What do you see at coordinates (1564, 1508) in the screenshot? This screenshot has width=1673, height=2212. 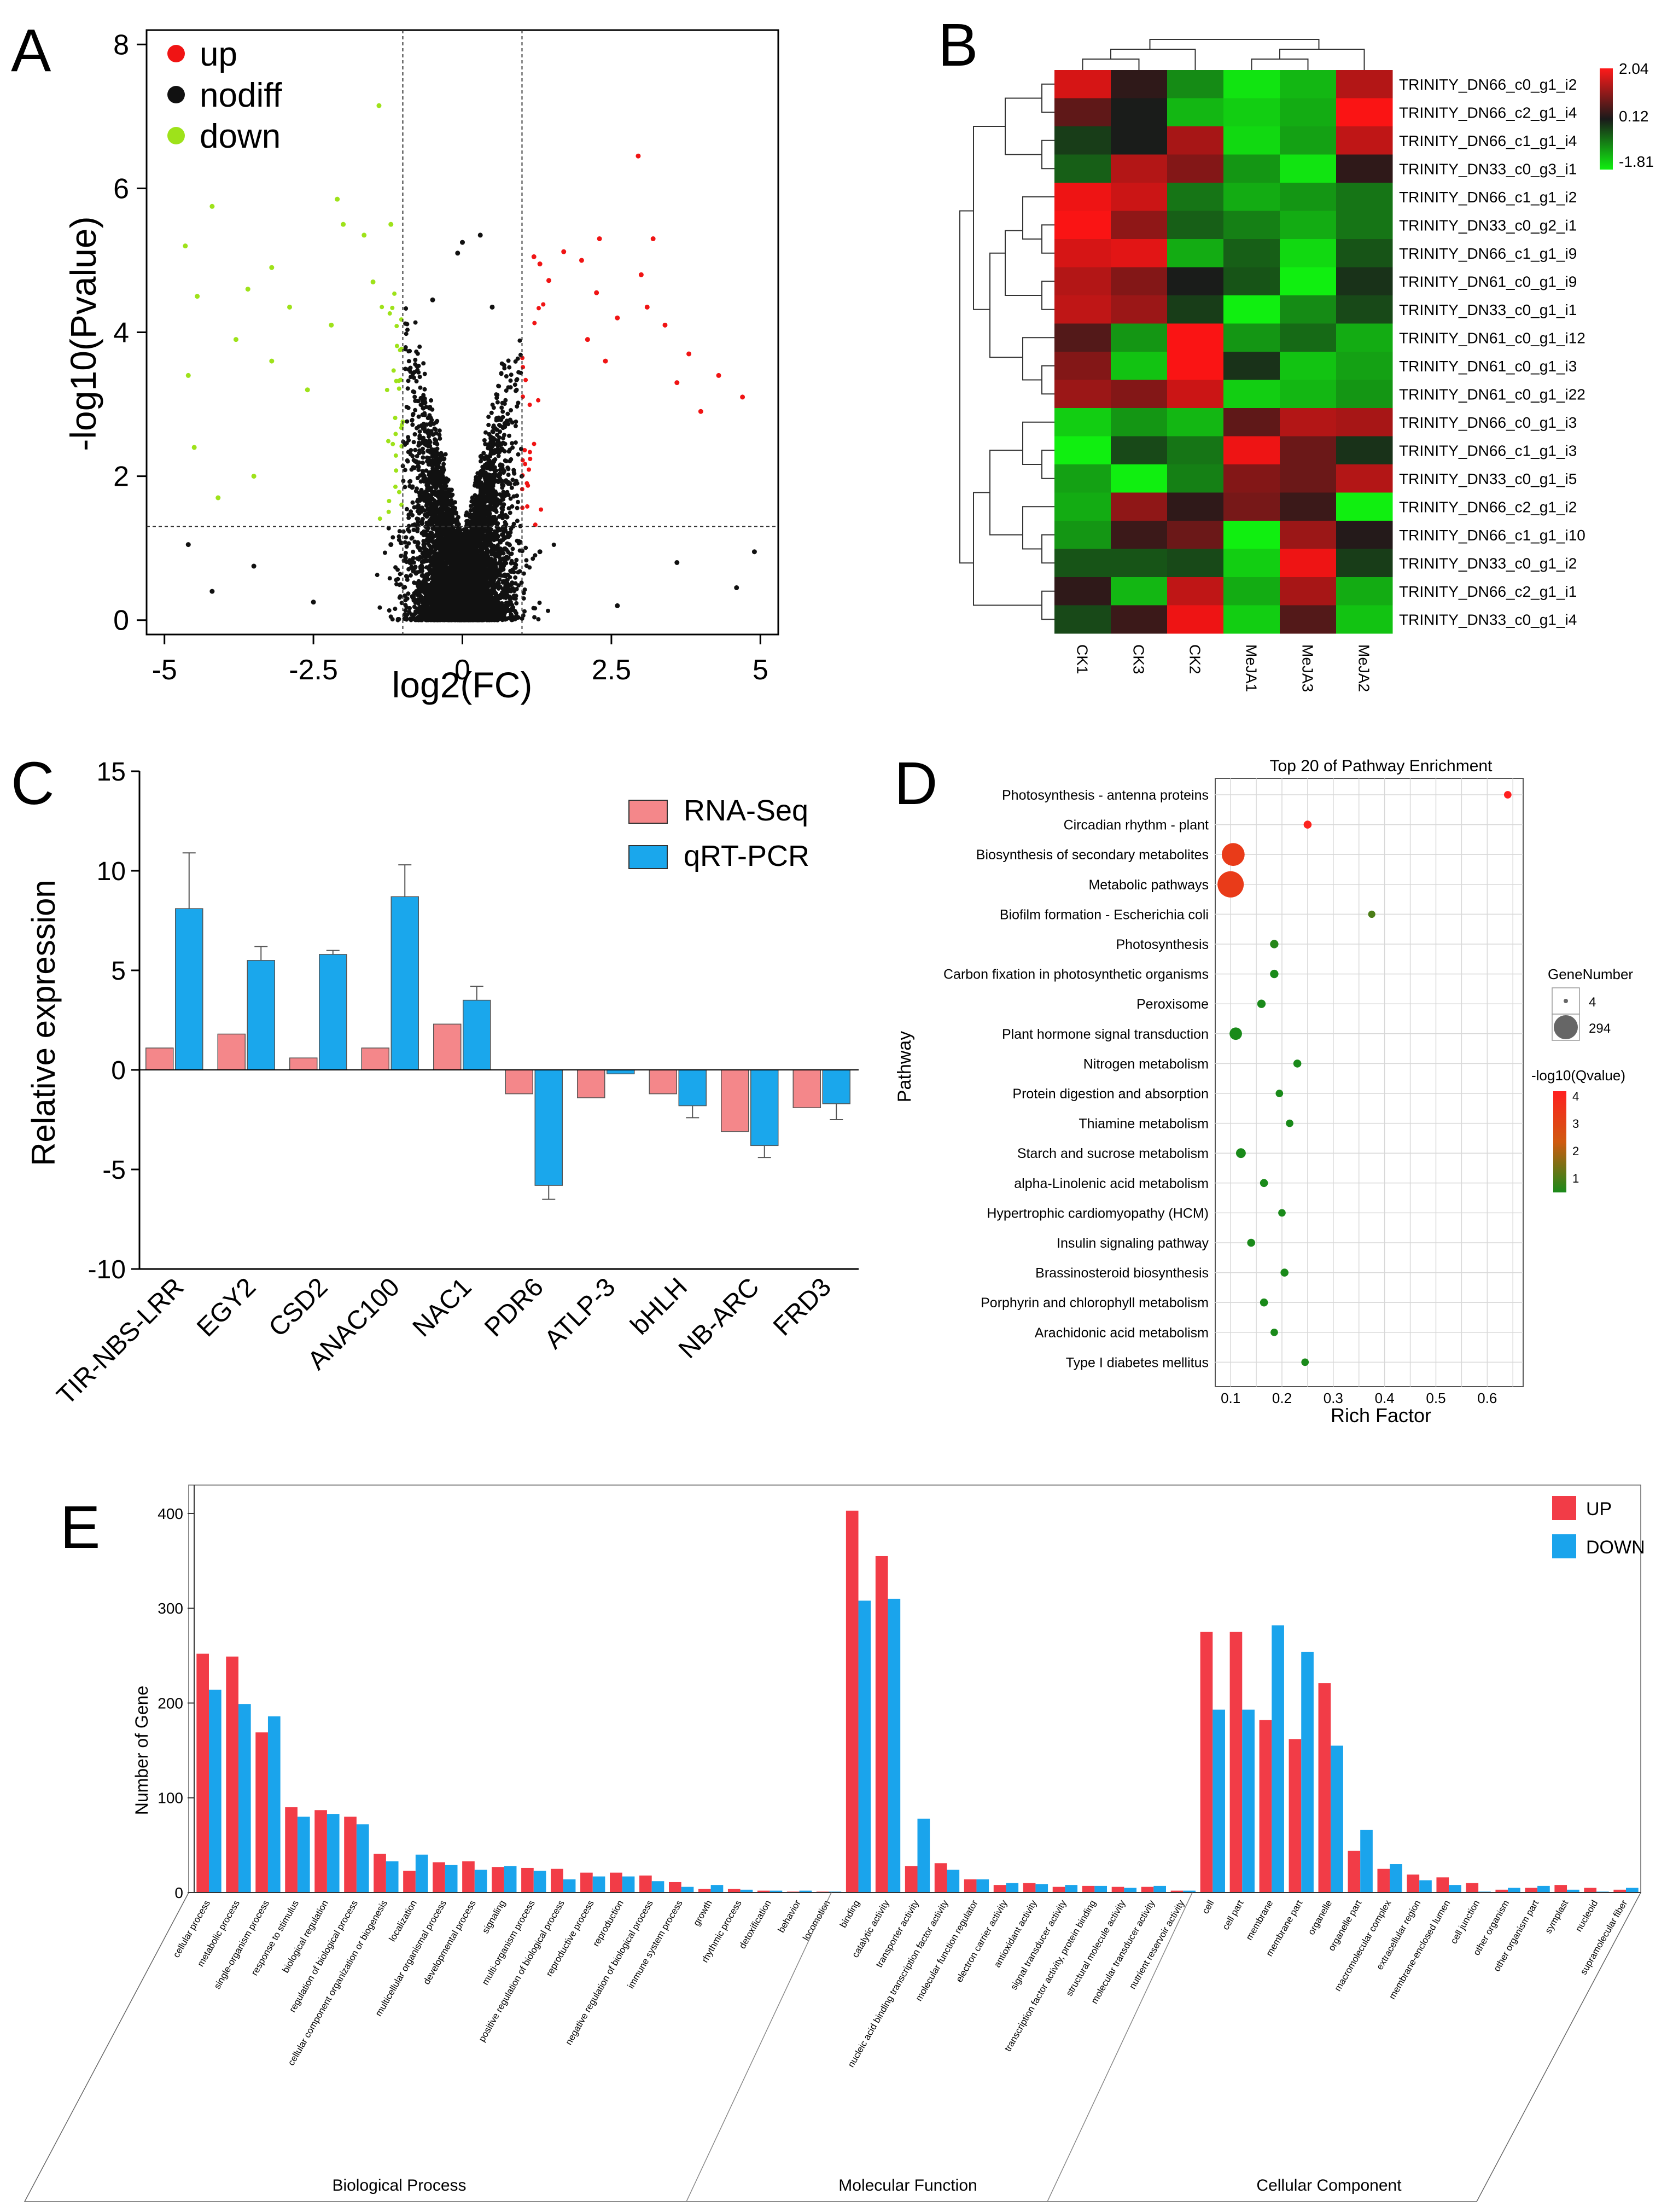 I see `legend-up-swatch` at bounding box center [1564, 1508].